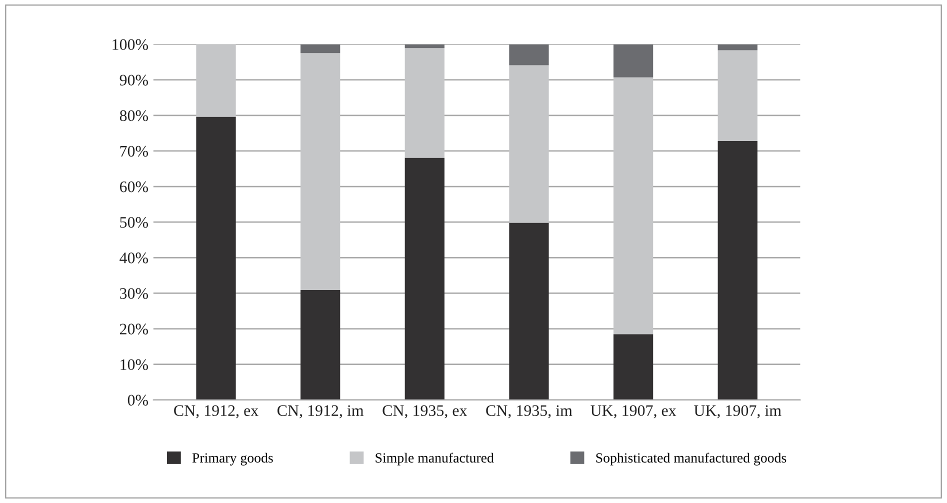  What do you see at coordinates (633, 411) in the screenshot?
I see `x-tick-label: UK, 1907, ex` at bounding box center [633, 411].